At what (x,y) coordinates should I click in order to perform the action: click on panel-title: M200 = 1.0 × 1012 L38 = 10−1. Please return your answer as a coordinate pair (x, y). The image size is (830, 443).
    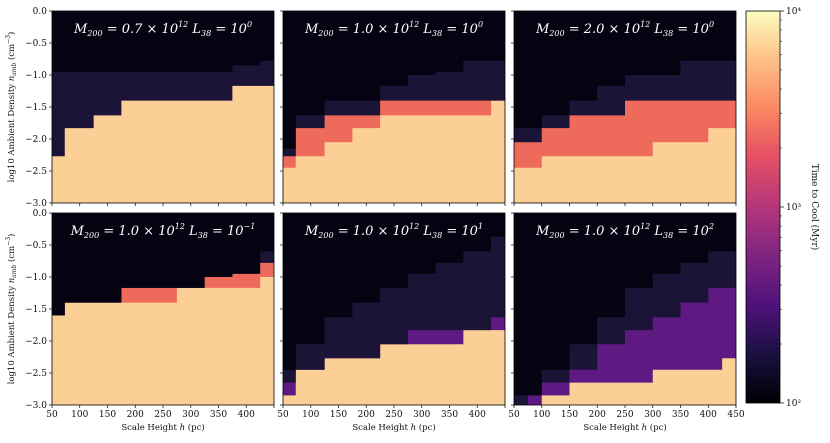
    Looking at the image, I should click on (163, 231).